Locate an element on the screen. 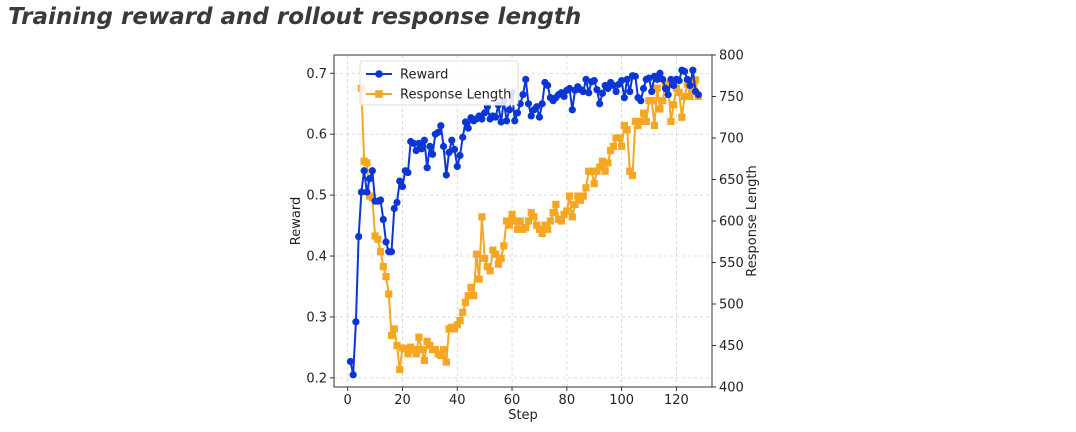  right-axis-label: Response Length is located at coordinates (752, 220).